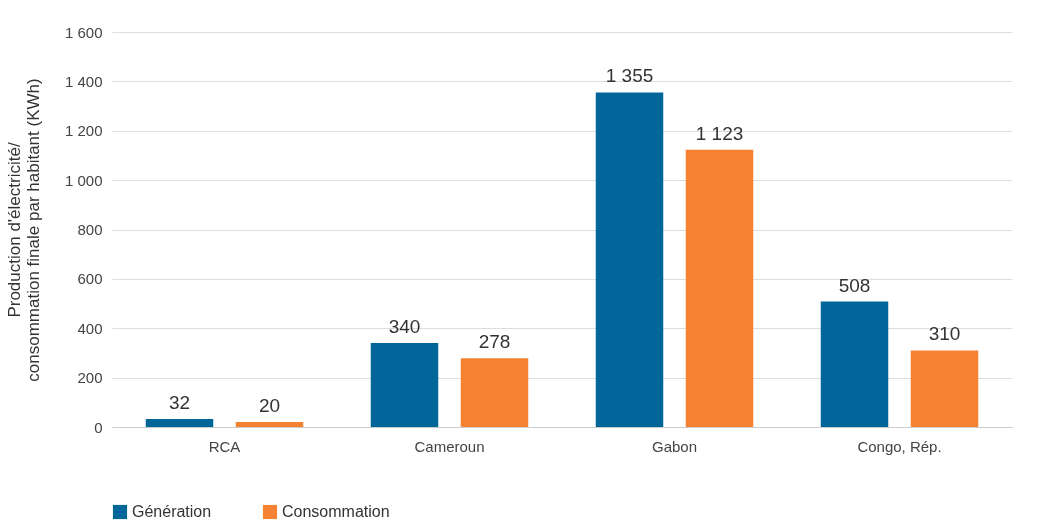  I want to click on data-label: 340, so click(404, 327).